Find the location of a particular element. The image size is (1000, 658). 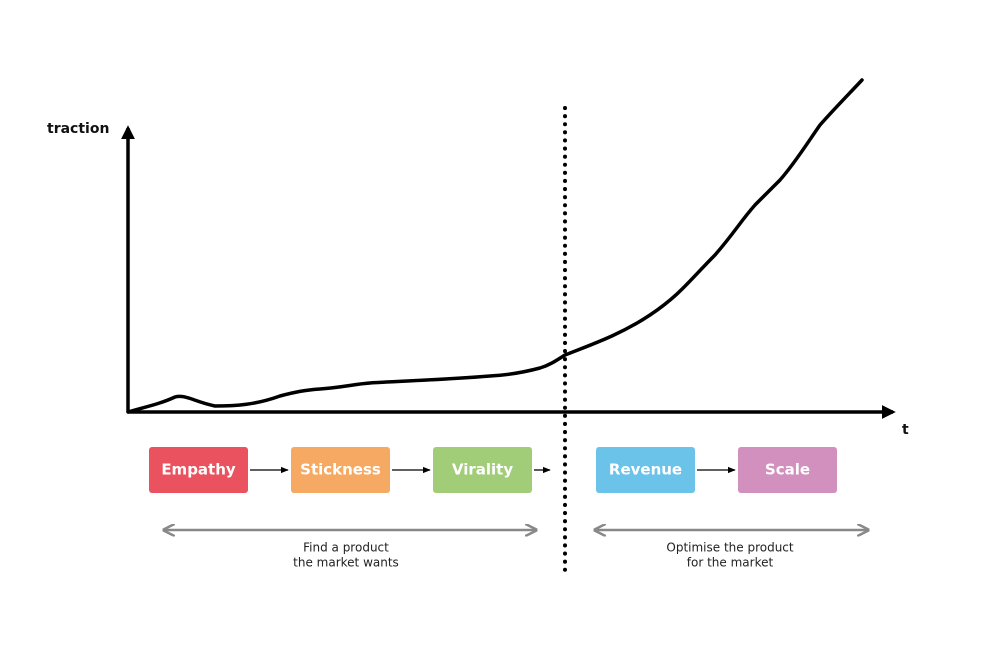

stage-label: Empathy is located at coordinates (198, 470).